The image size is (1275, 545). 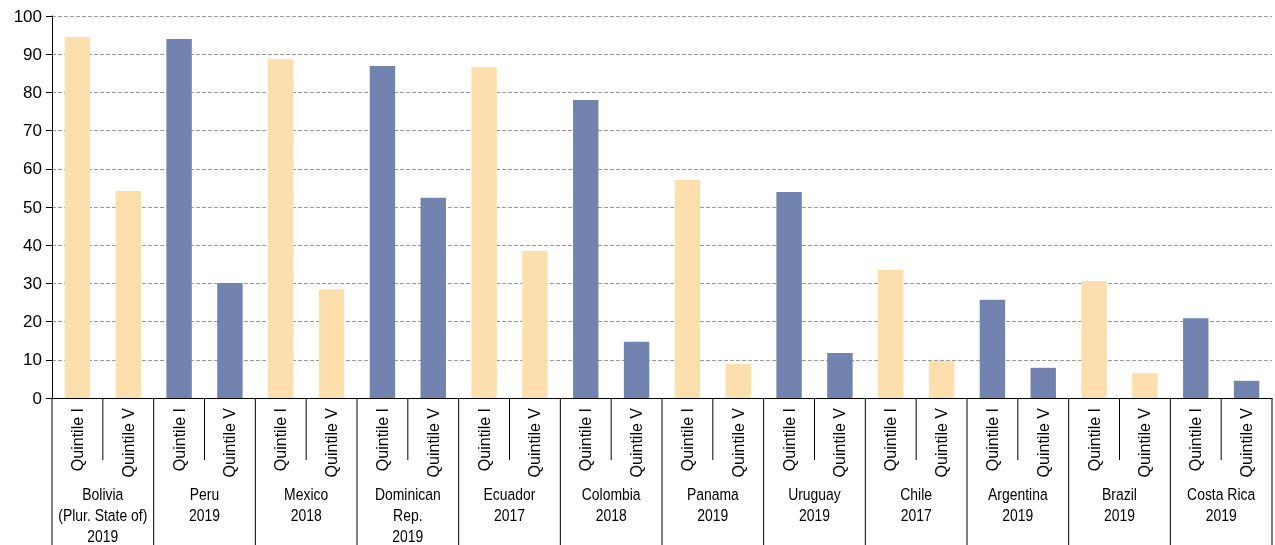 I want to click on y-tick-label: 70, so click(x=32, y=131).